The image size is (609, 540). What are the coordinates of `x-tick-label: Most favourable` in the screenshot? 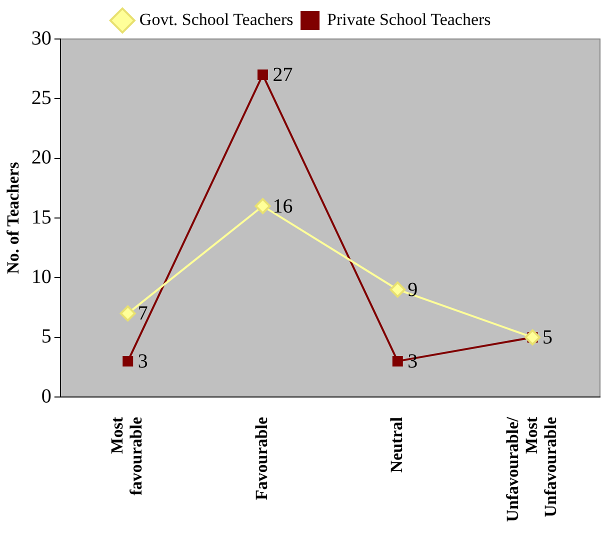 It's located at (127, 456).